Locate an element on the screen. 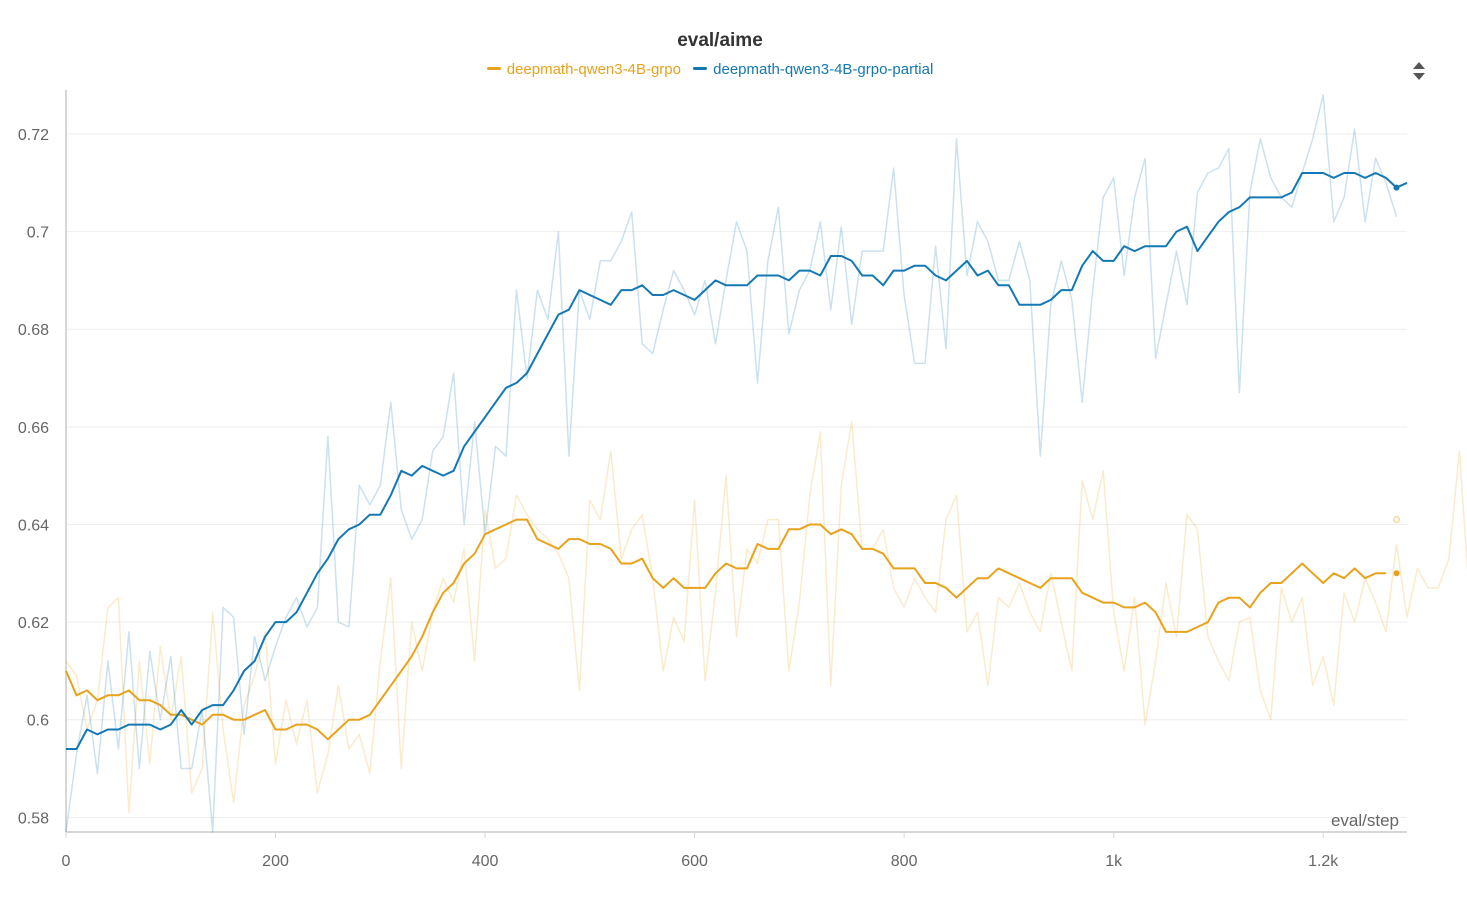 The height and width of the screenshot is (897, 1467). smoothed-point-marker-grpo-partial is located at coordinates (1396, 187).